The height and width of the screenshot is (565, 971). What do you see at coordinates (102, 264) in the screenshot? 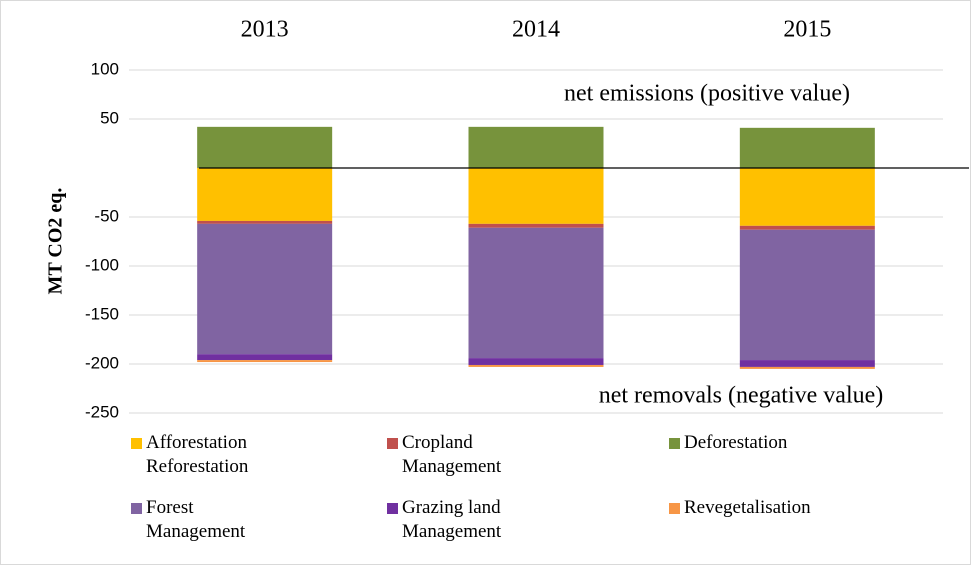
I see `y-tick-label: -100` at bounding box center [102, 264].